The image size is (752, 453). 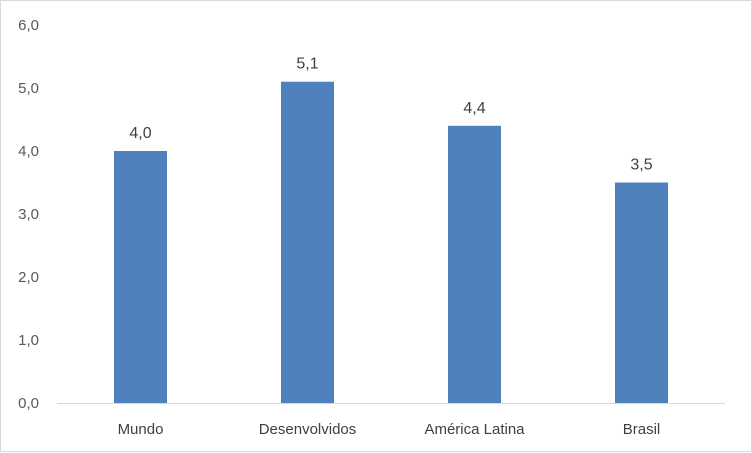 What do you see at coordinates (474, 264) in the screenshot?
I see `bar-américa-latina` at bounding box center [474, 264].